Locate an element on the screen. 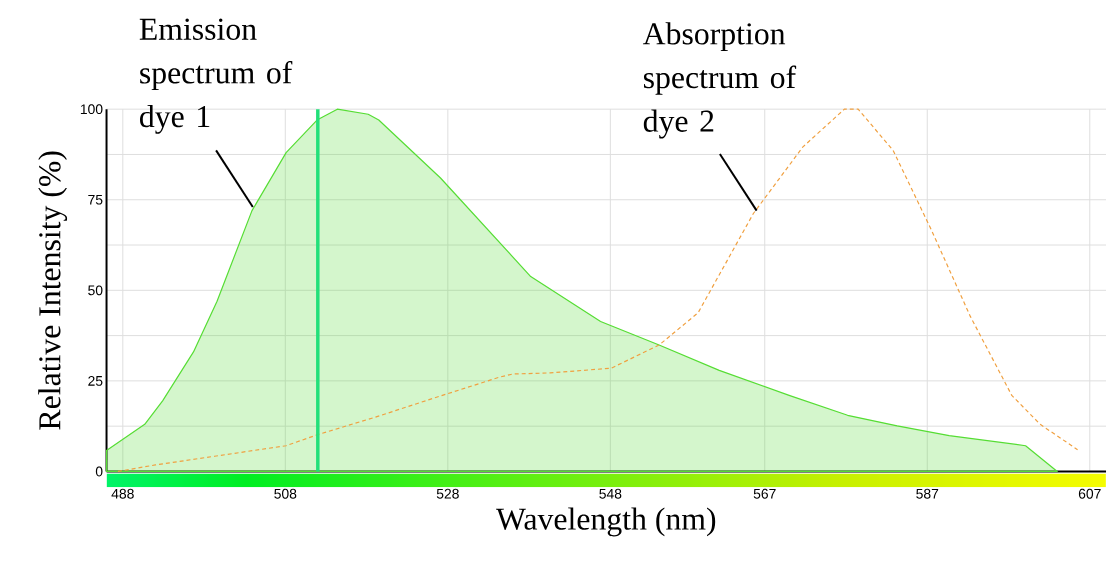  x-tick-label: 548 is located at coordinates (610, 493).